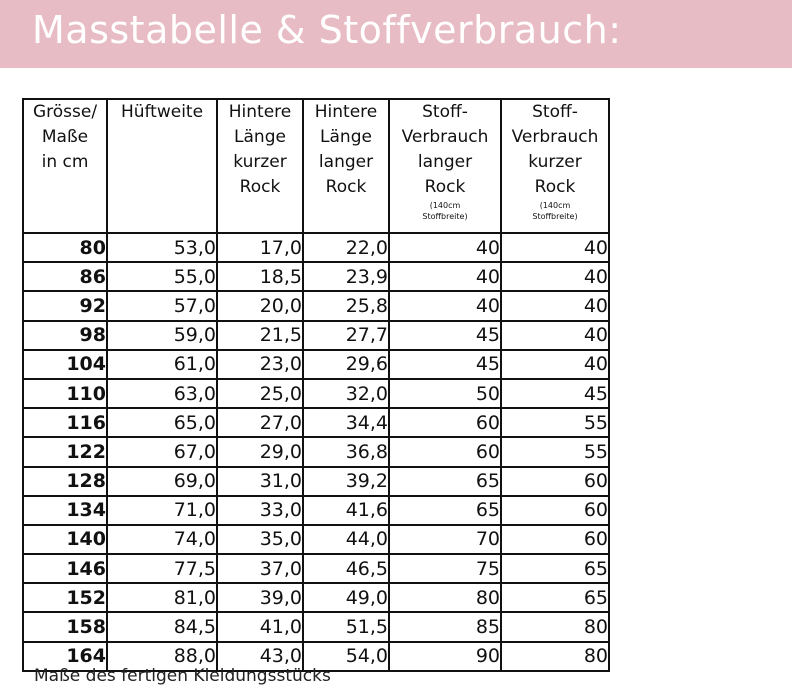  Describe the element at coordinates (346, 423) in the screenshot. I see `table-cell: 34,4` at that location.